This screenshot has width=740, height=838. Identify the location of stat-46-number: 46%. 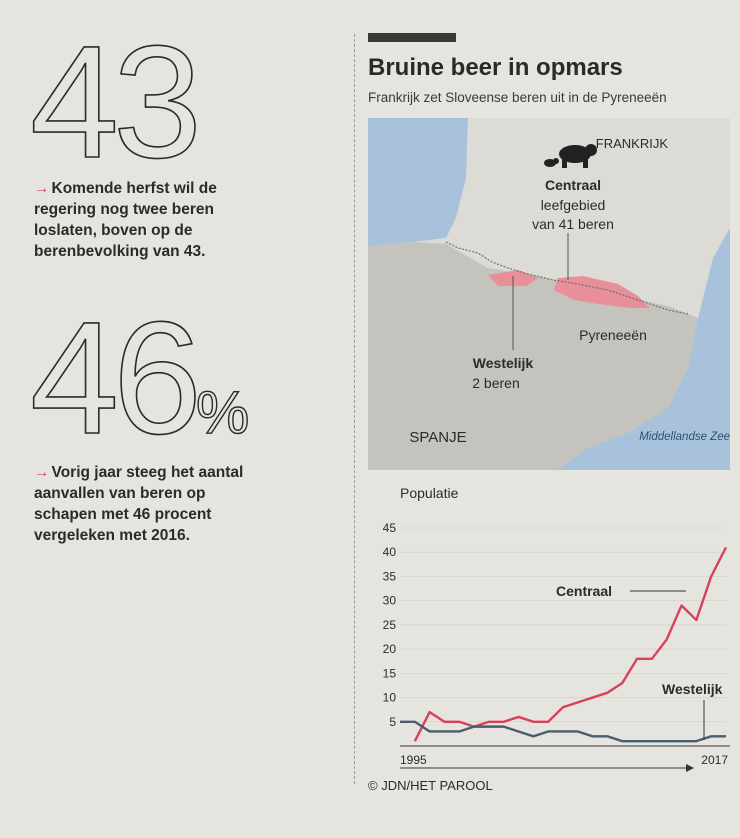
(139, 378).